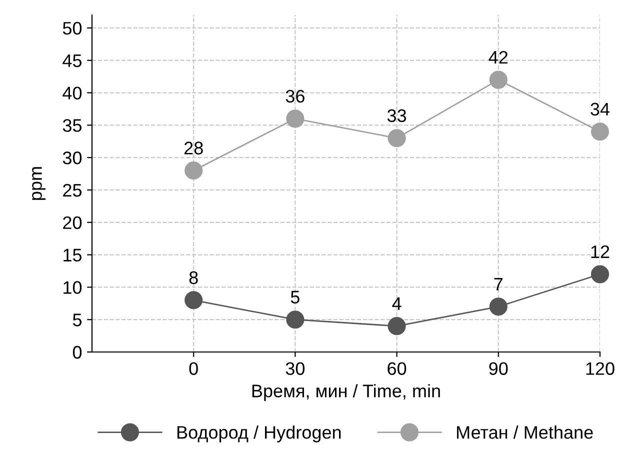 Image resolution: width=618 pixels, height=459 pixels. I want to click on y-tick-label: 10, so click(73, 287).